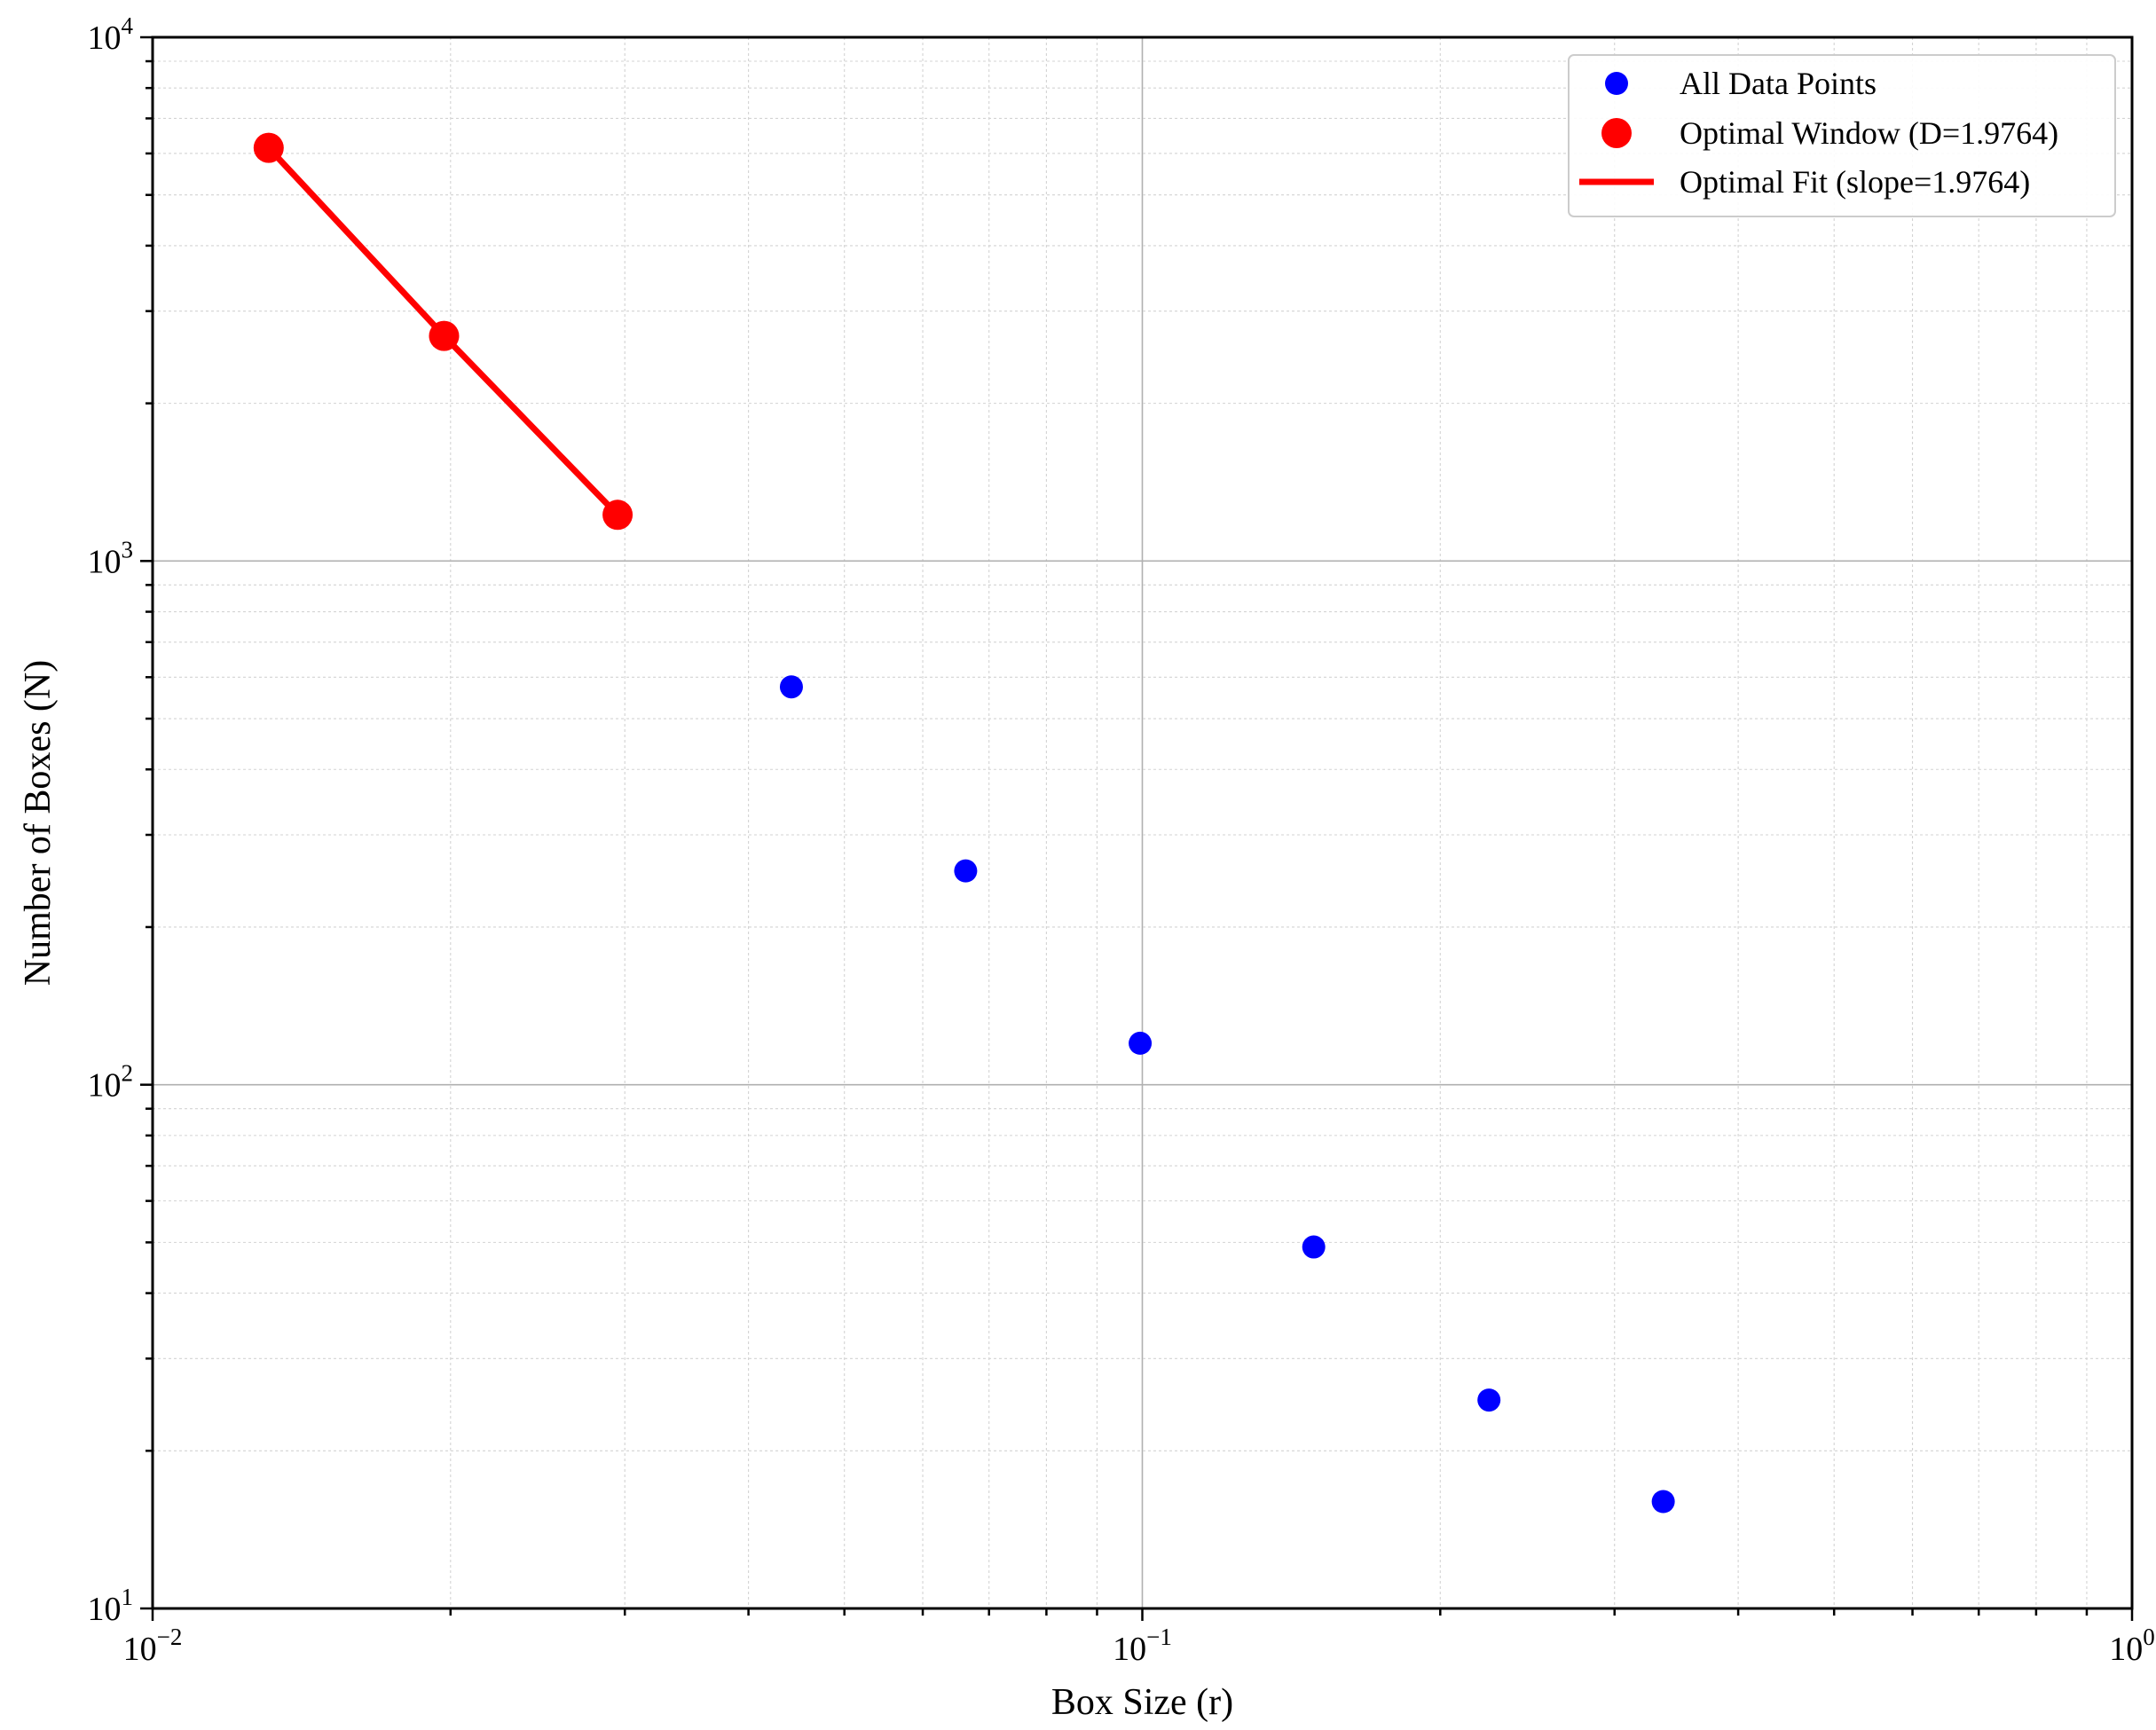  I want to click on y-axis-label: Number of Boxes (N), so click(39, 823).